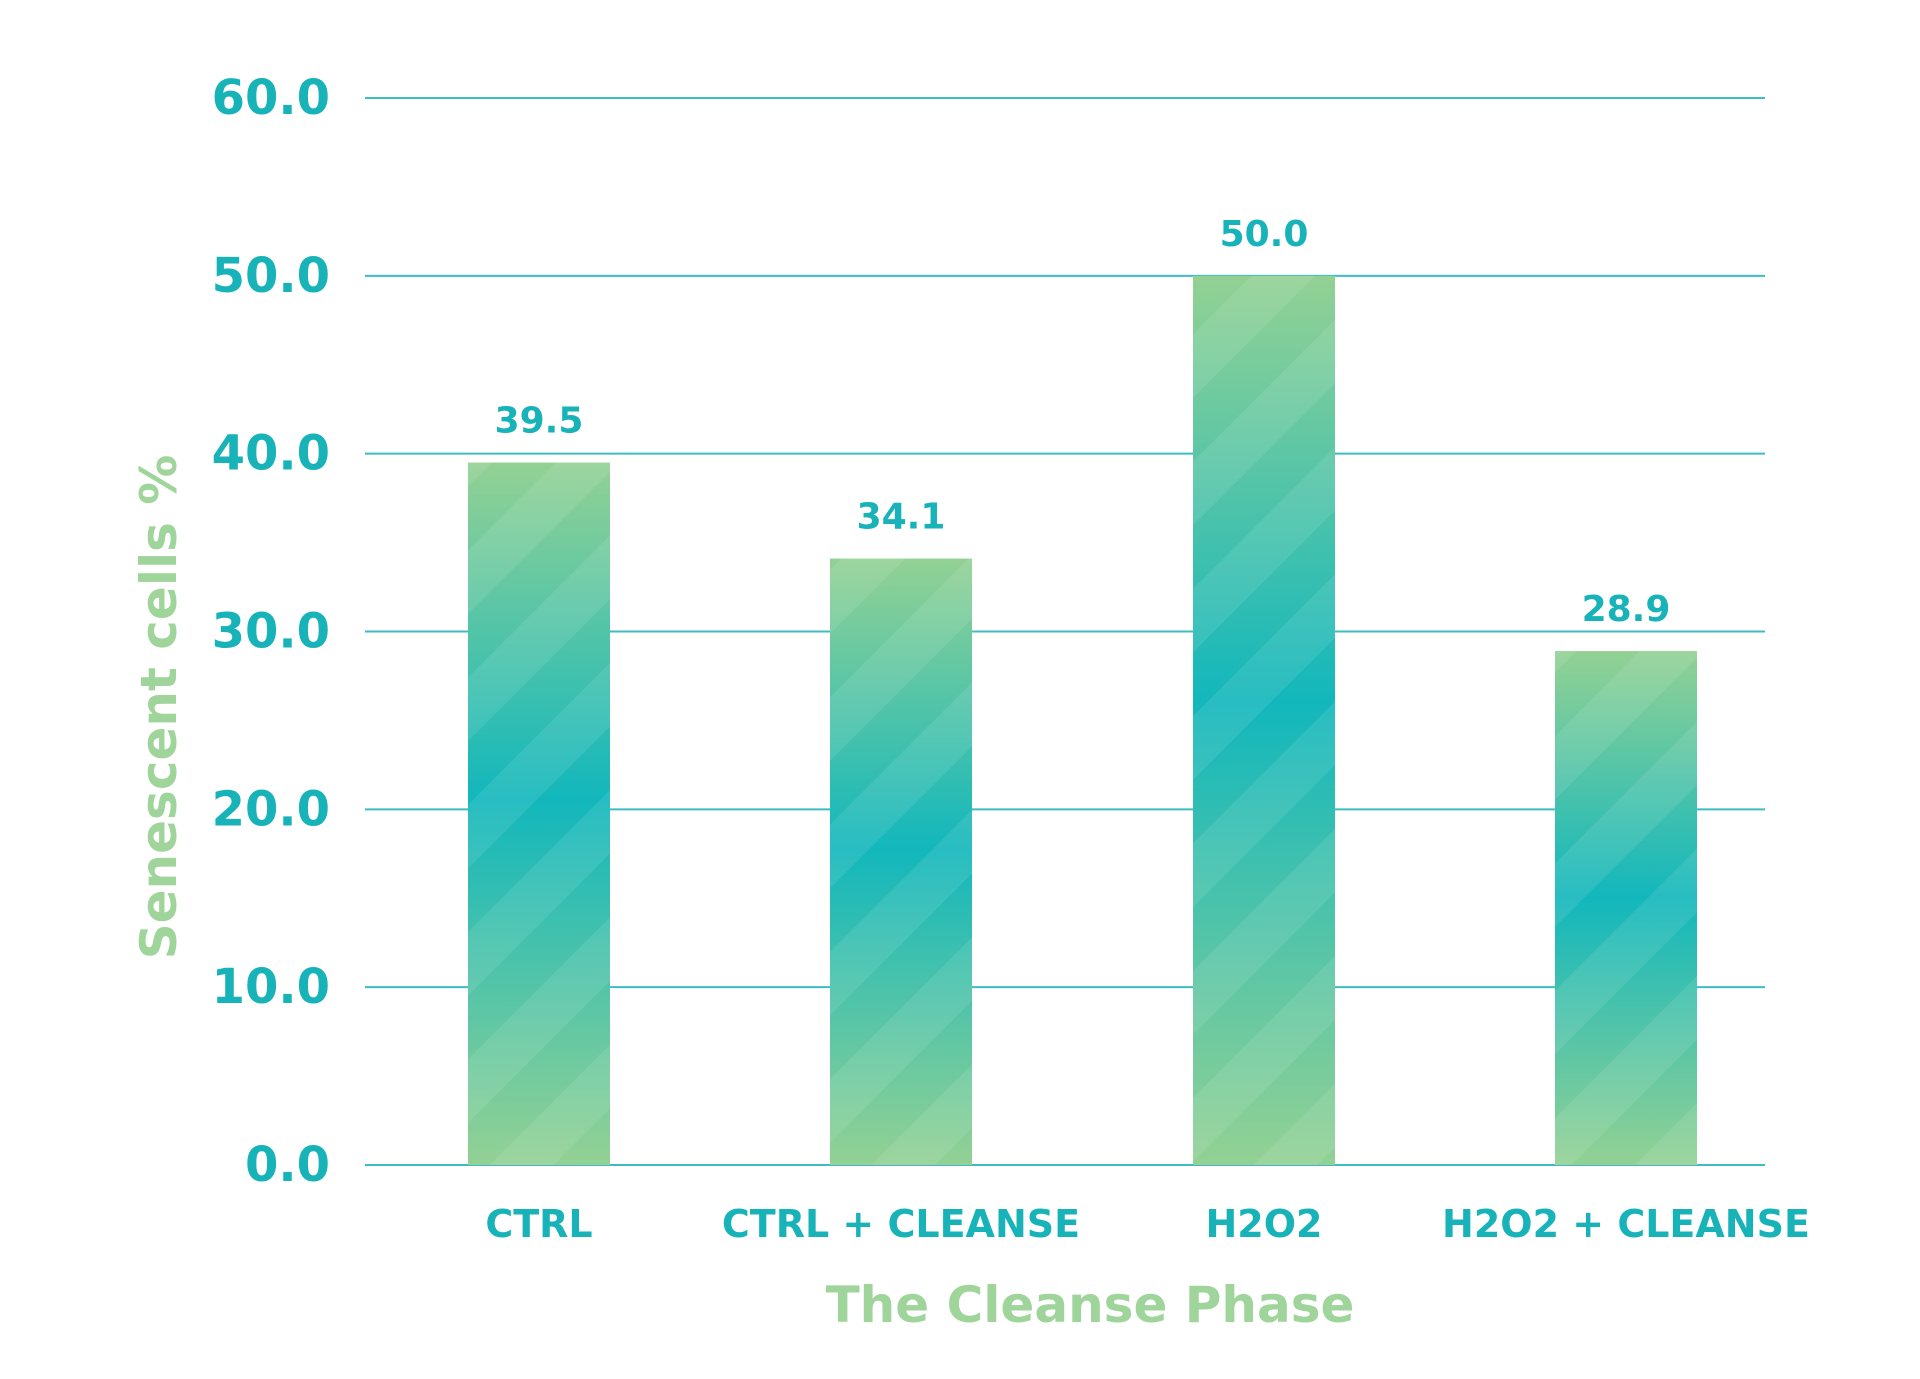  What do you see at coordinates (271, 987) in the screenshot?
I see `y-tick-label: 10.0` at bounding box center [271, 987].